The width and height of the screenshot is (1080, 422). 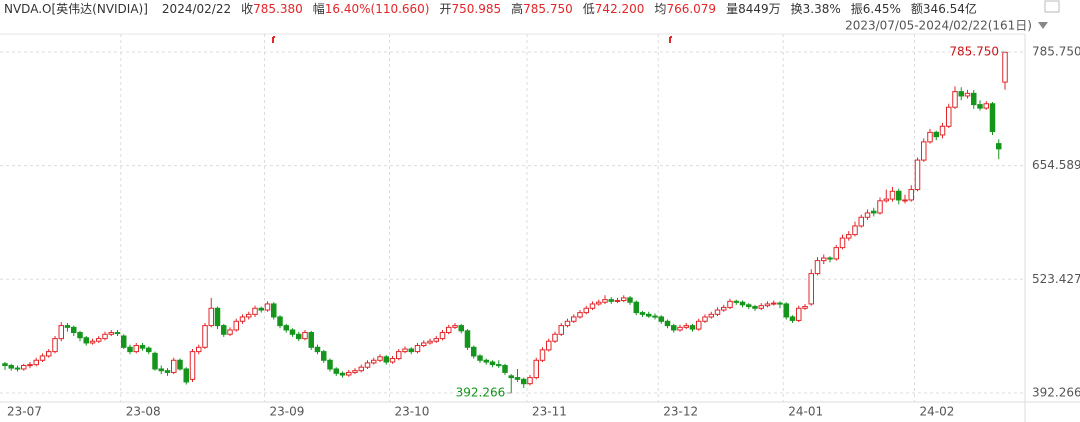 What do you see at coordinates (759, 9) in the screenshot?
I see `quote-value: 8449万` at bounding box center [759, 9].